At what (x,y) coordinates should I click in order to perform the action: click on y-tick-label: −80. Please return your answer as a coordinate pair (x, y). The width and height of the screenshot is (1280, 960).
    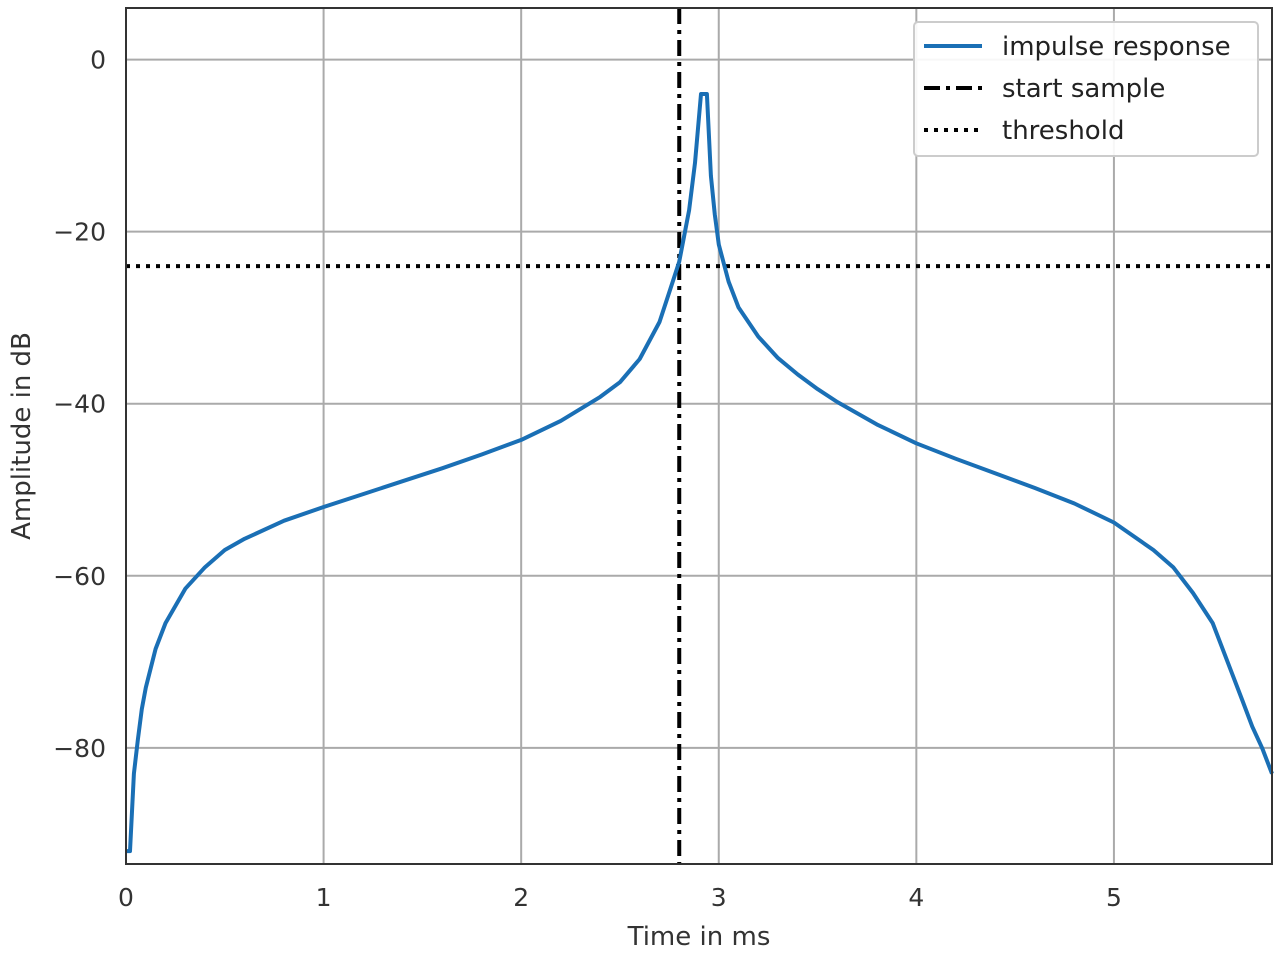
    Looking at the image, I should click on (79, 748).